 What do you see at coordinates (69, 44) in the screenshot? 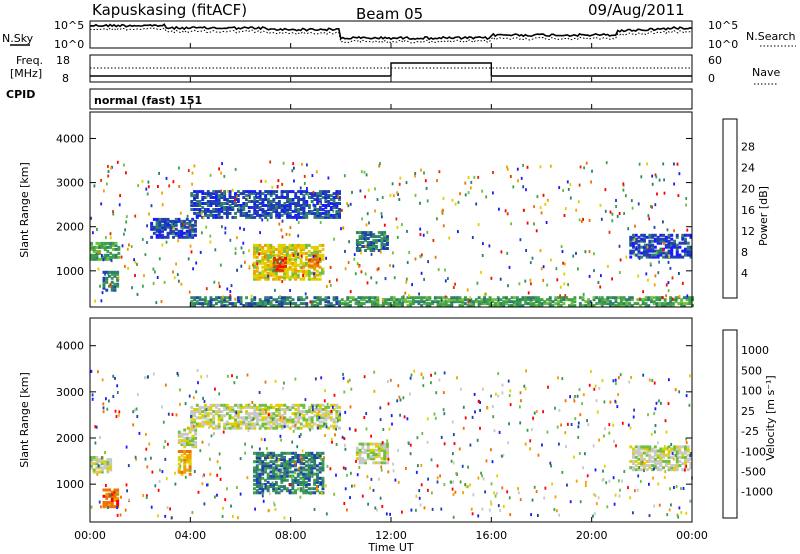
I see `noise-left-tick-bottom: 10^0` at bounding box center [69, 44].